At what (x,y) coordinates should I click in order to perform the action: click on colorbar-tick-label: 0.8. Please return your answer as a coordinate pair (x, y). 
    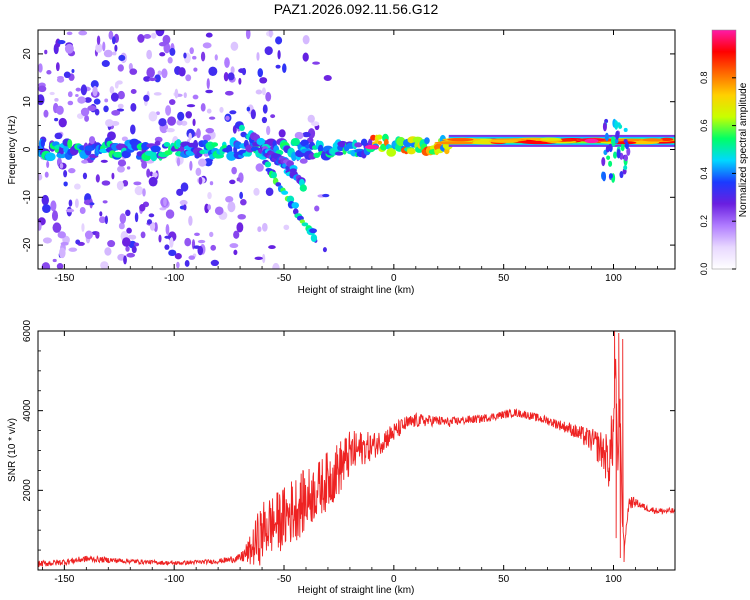
    Looking at the image, I should click on (704, 78).